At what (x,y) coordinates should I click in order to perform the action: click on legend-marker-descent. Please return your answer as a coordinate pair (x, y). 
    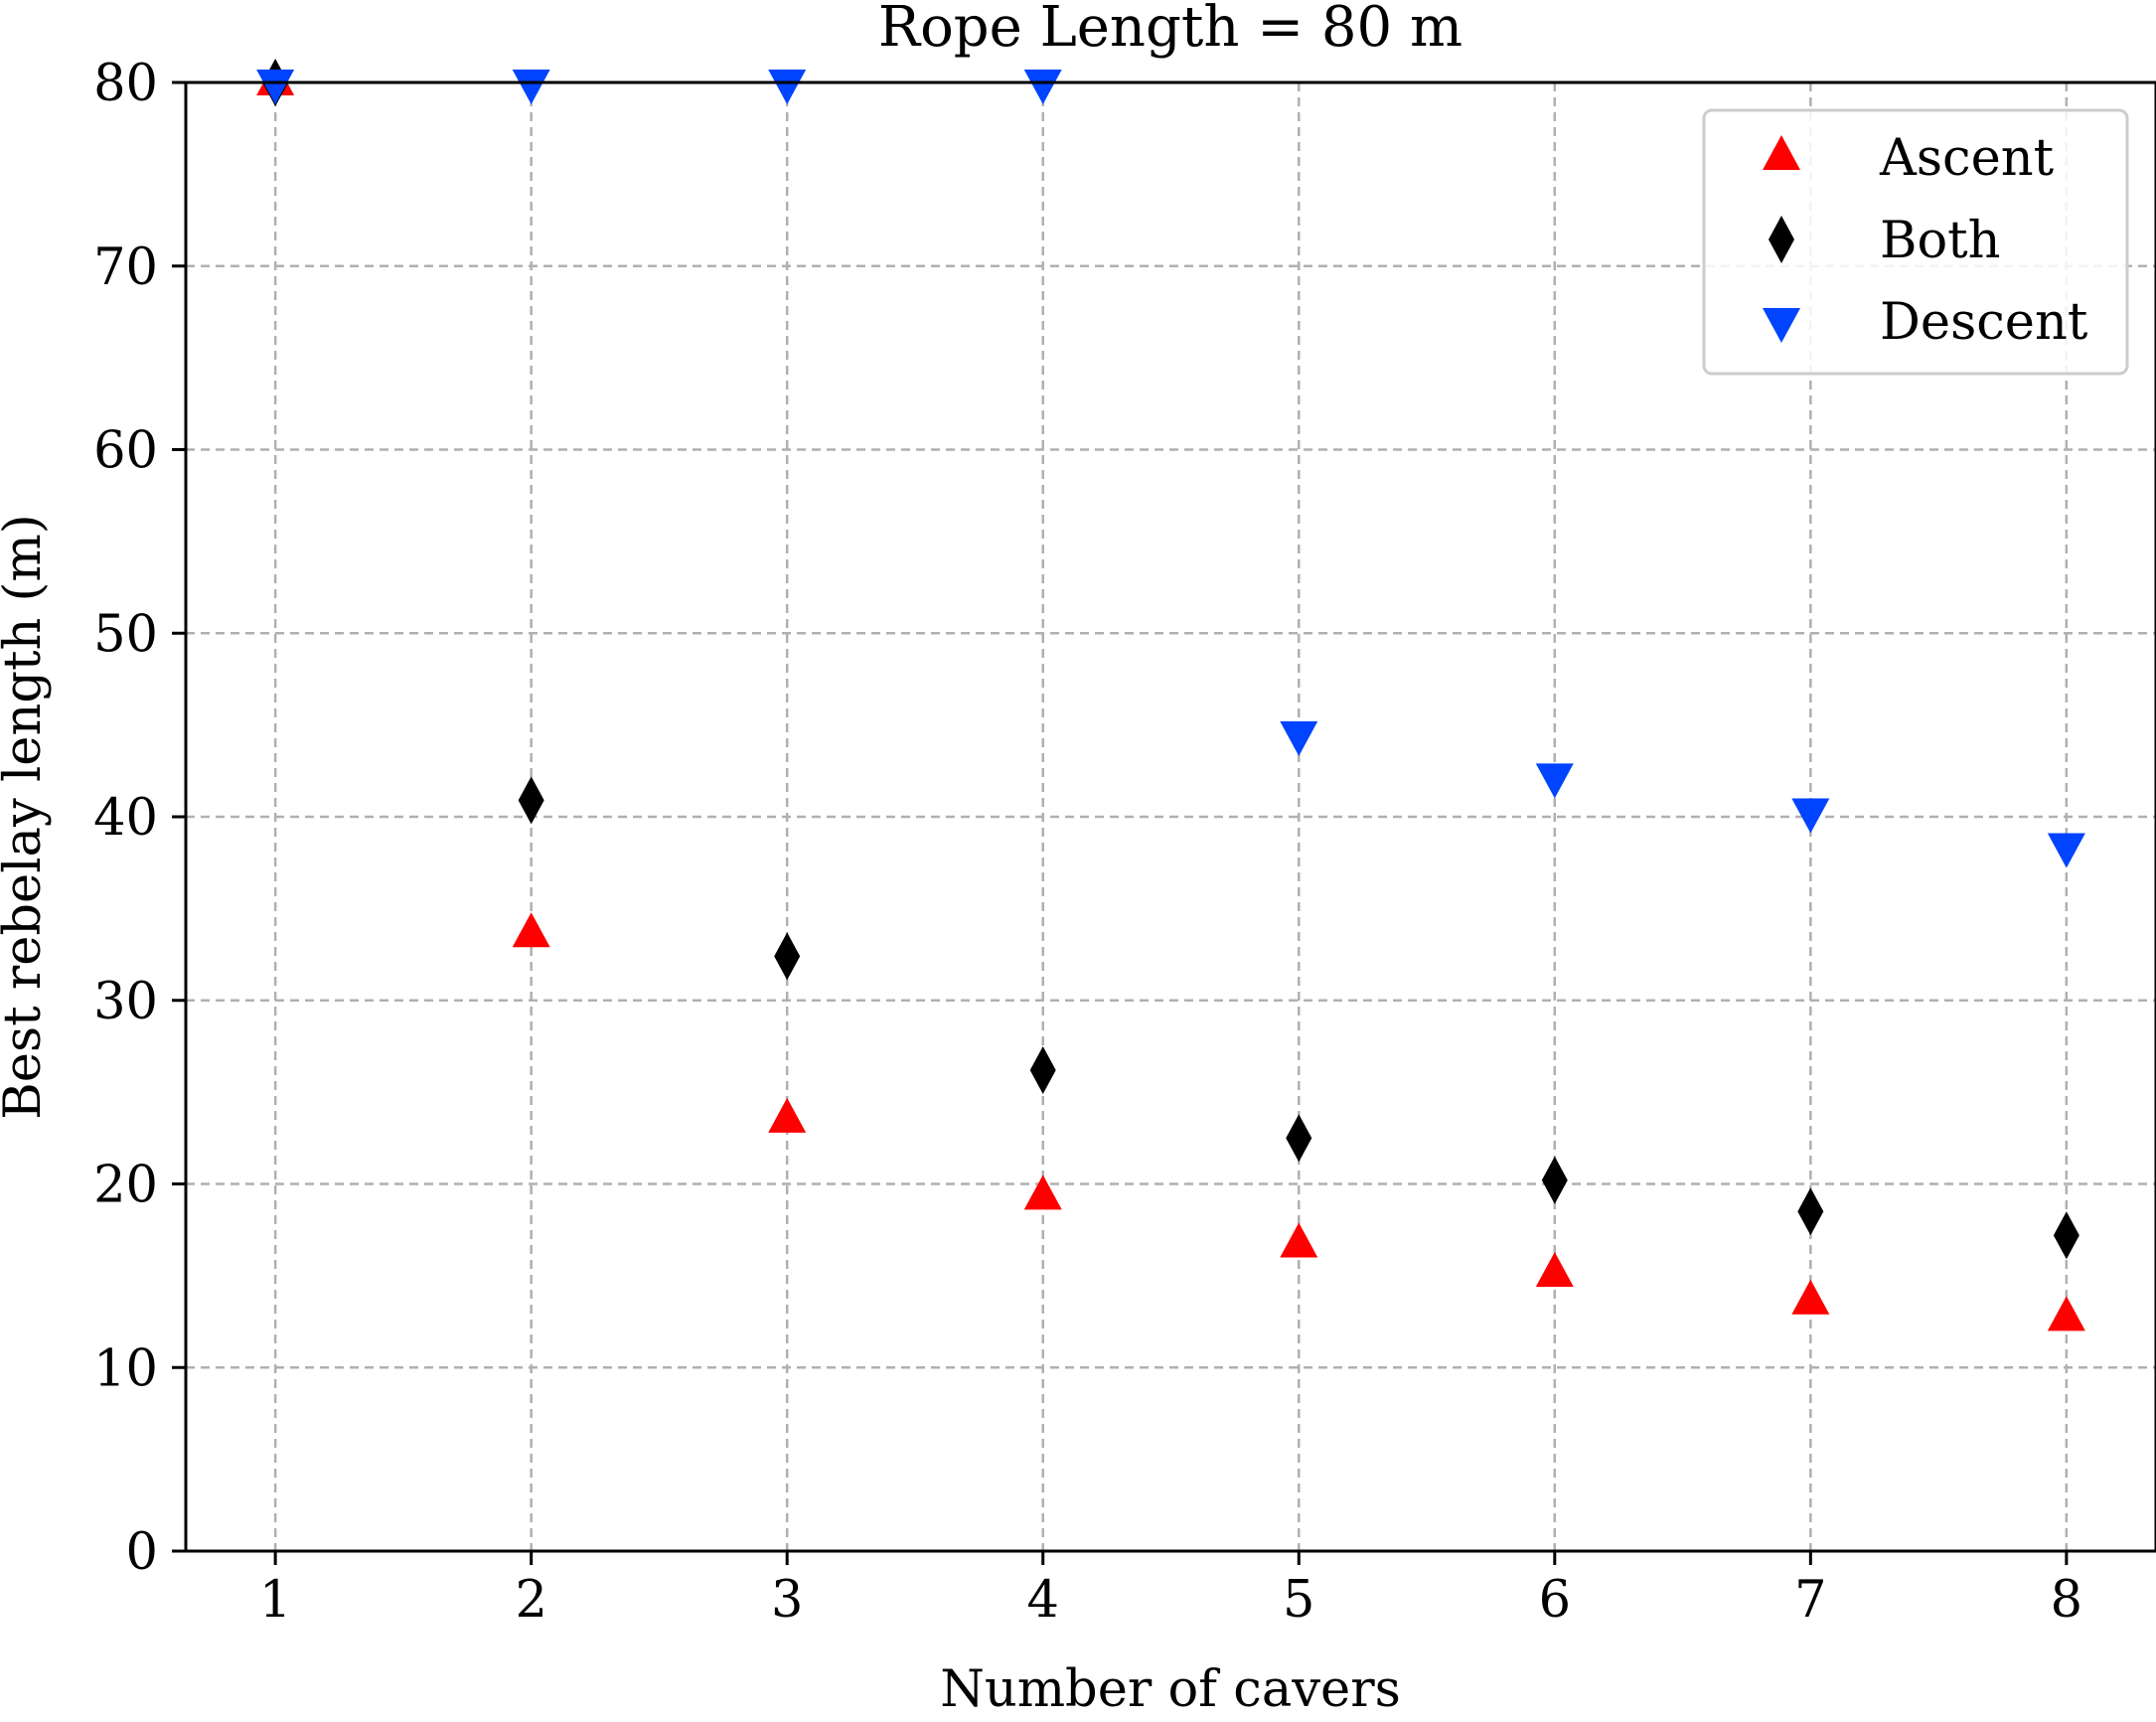
    Looking at the image, I should click on (1782, 325).